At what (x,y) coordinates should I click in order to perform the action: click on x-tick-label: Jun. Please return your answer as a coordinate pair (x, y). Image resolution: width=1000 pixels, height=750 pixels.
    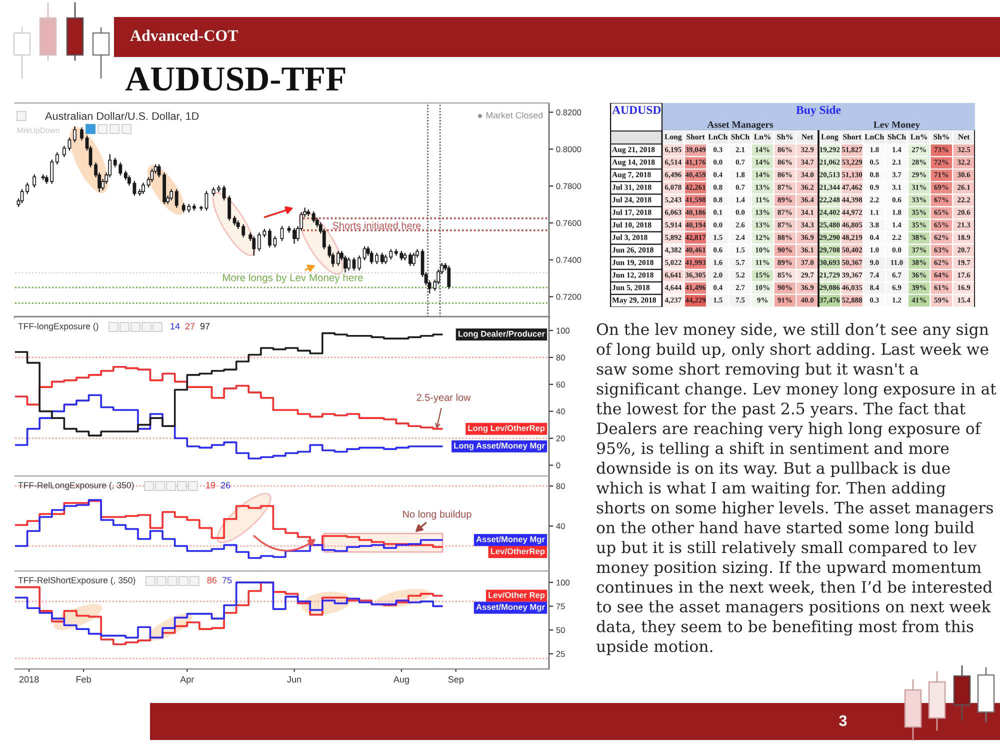
    Looking at the image, I should click on (294, 679).